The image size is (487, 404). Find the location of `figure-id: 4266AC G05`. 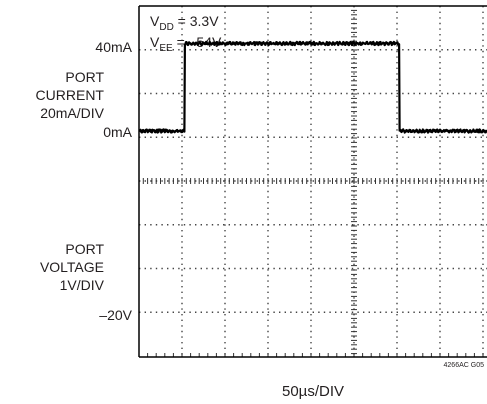

figure-id: 4266AC G05 is located at coordinates (464, 365).